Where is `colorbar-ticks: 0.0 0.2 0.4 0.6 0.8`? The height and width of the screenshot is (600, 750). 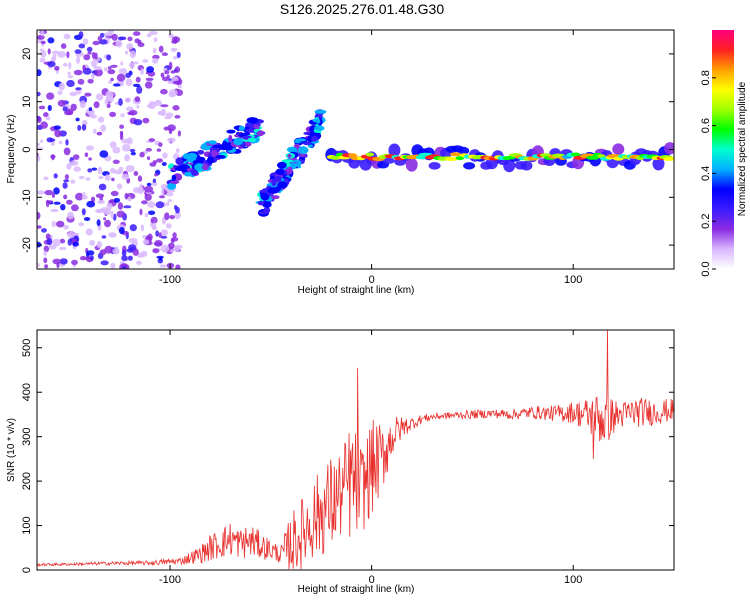
colorbar-ticks: 0.0 0.2 0.4 0.6 0.8 is located at coordinates (708, 173).